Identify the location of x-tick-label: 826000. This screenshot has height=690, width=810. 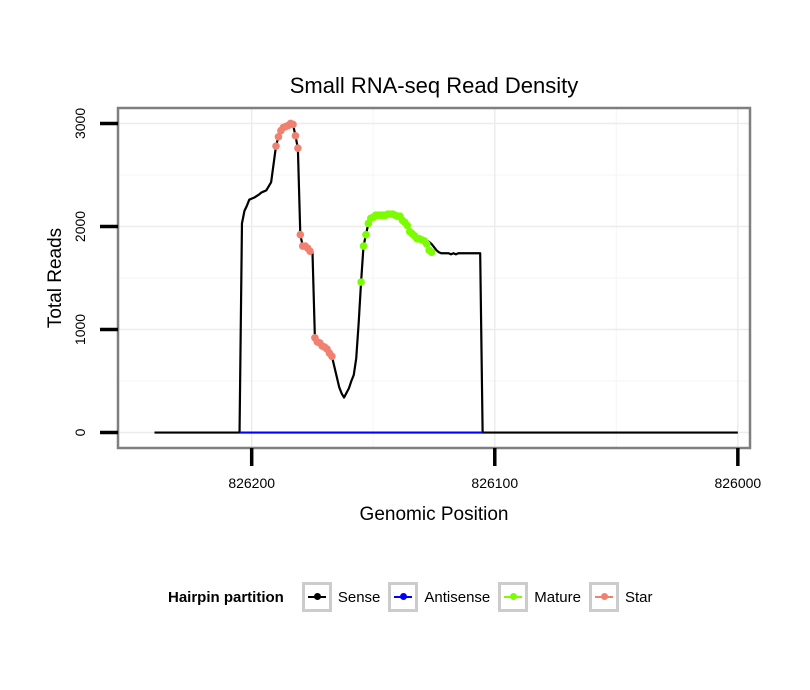
(737, 483).